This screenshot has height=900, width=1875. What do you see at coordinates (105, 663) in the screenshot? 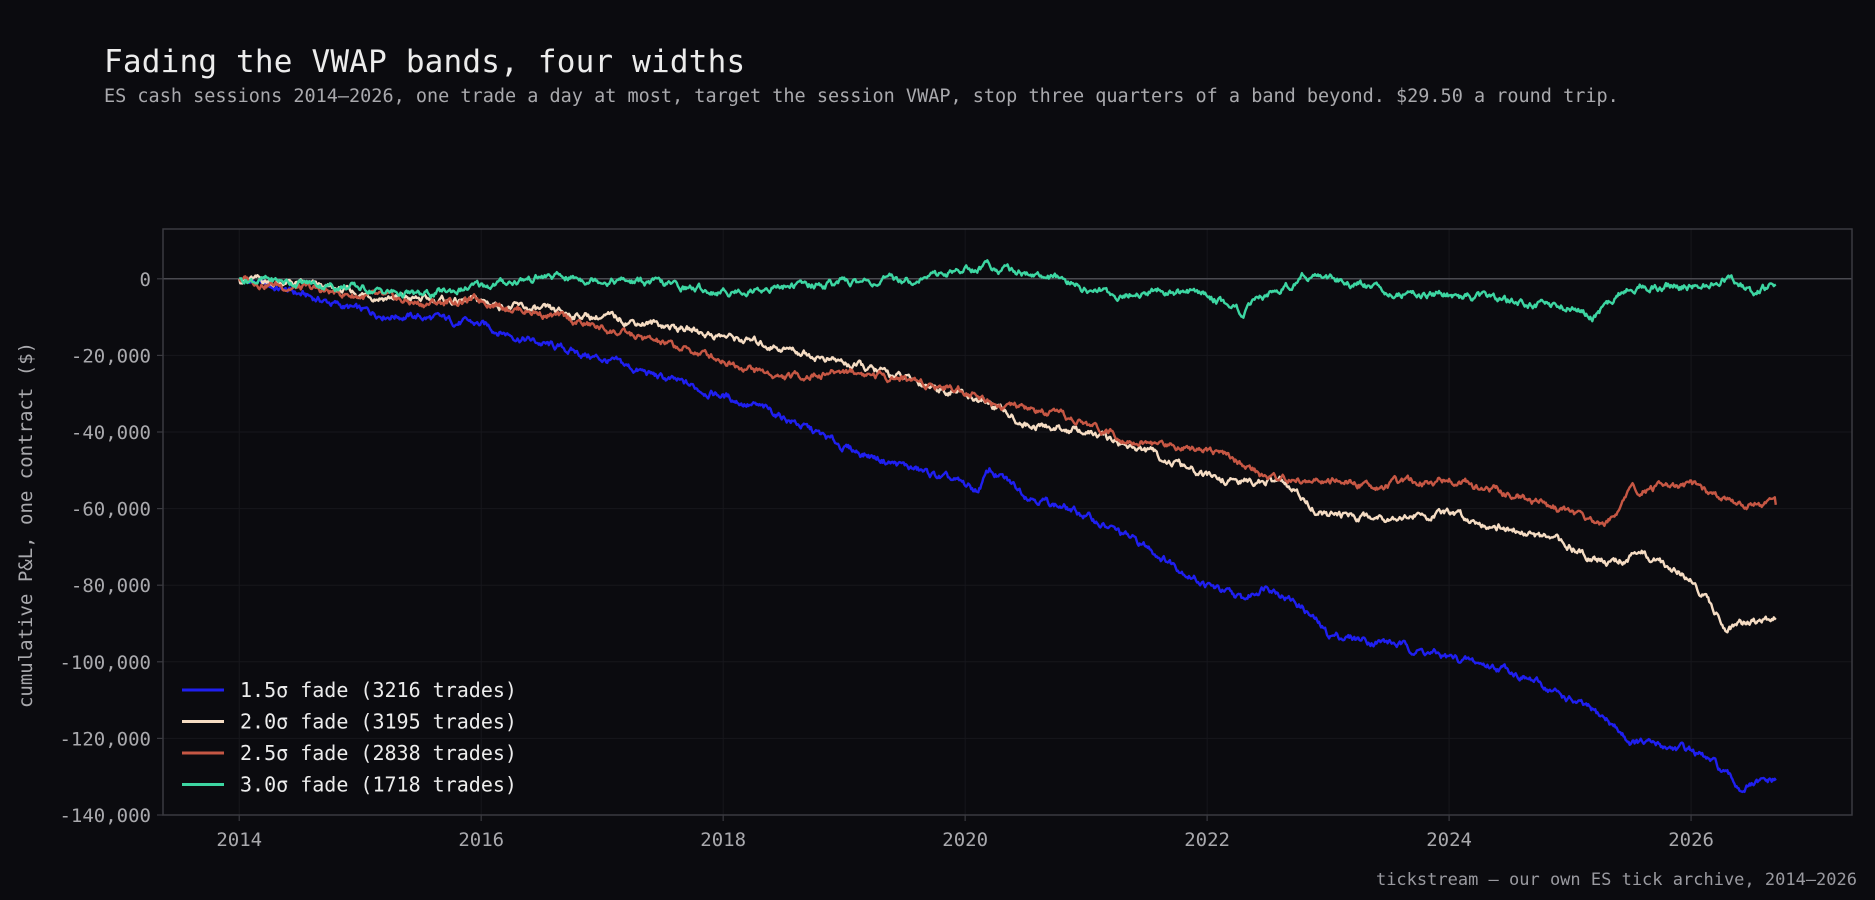
I see `y-tick-label: -100,000` at bounding box center [105, 663].